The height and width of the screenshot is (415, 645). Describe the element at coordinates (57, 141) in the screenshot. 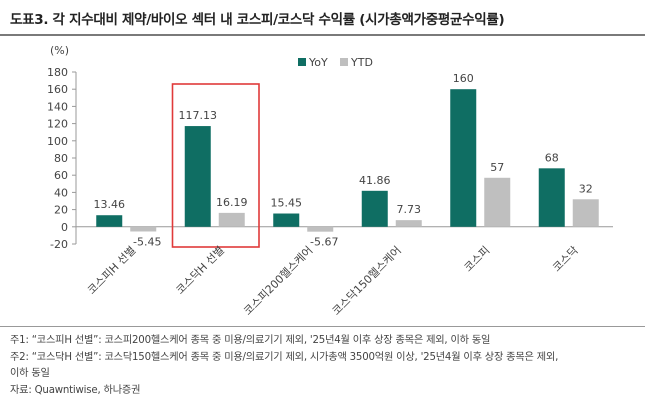

I see `y-tick-label: 100` at that location.